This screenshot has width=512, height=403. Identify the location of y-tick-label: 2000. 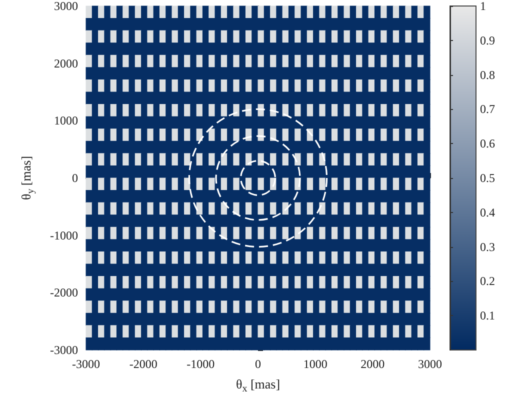
(66, 63).